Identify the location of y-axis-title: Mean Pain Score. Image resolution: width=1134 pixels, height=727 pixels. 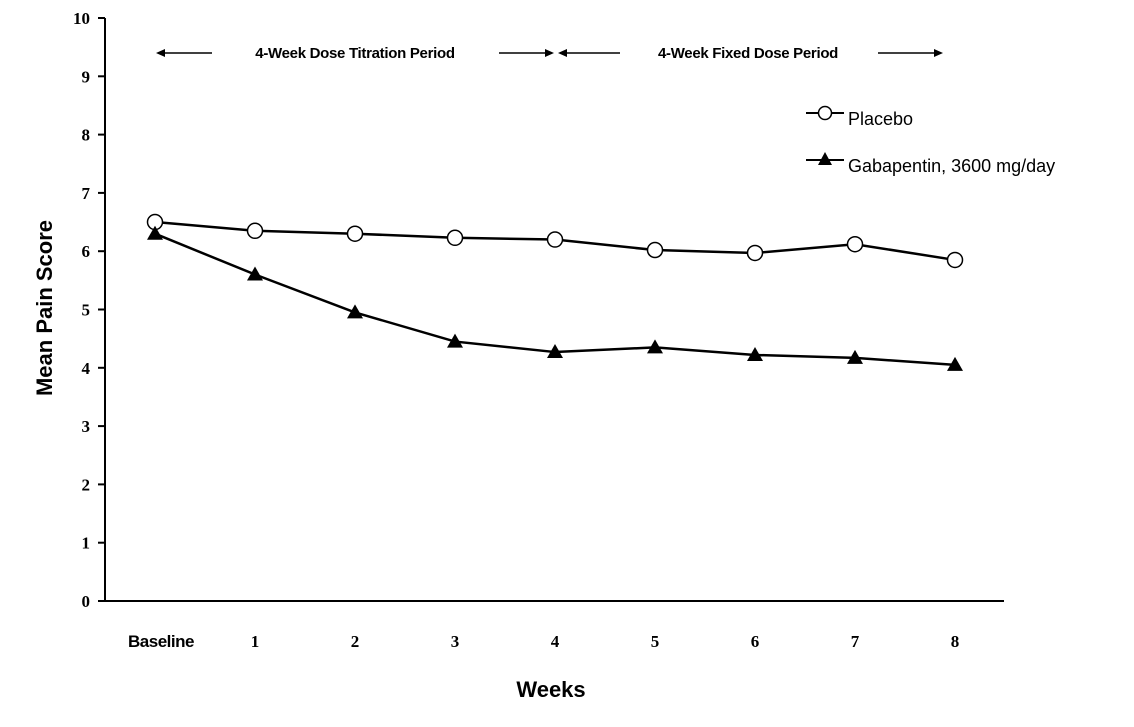
(44, 308).